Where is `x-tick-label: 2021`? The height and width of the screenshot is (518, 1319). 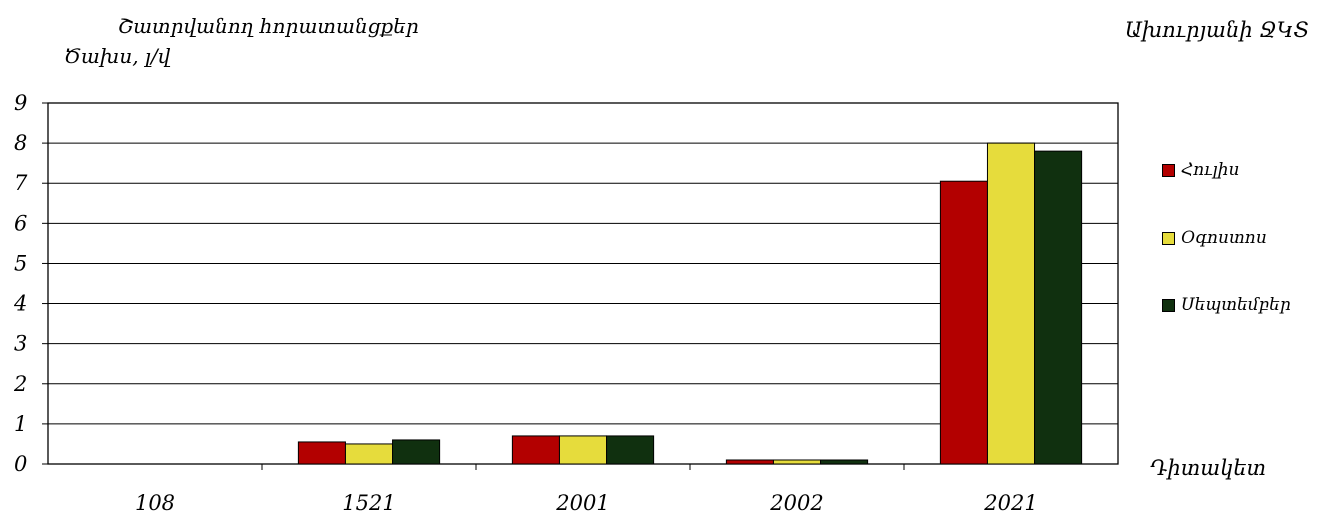
x-tick-label: 2021 is located at coordinates (1010, 503).